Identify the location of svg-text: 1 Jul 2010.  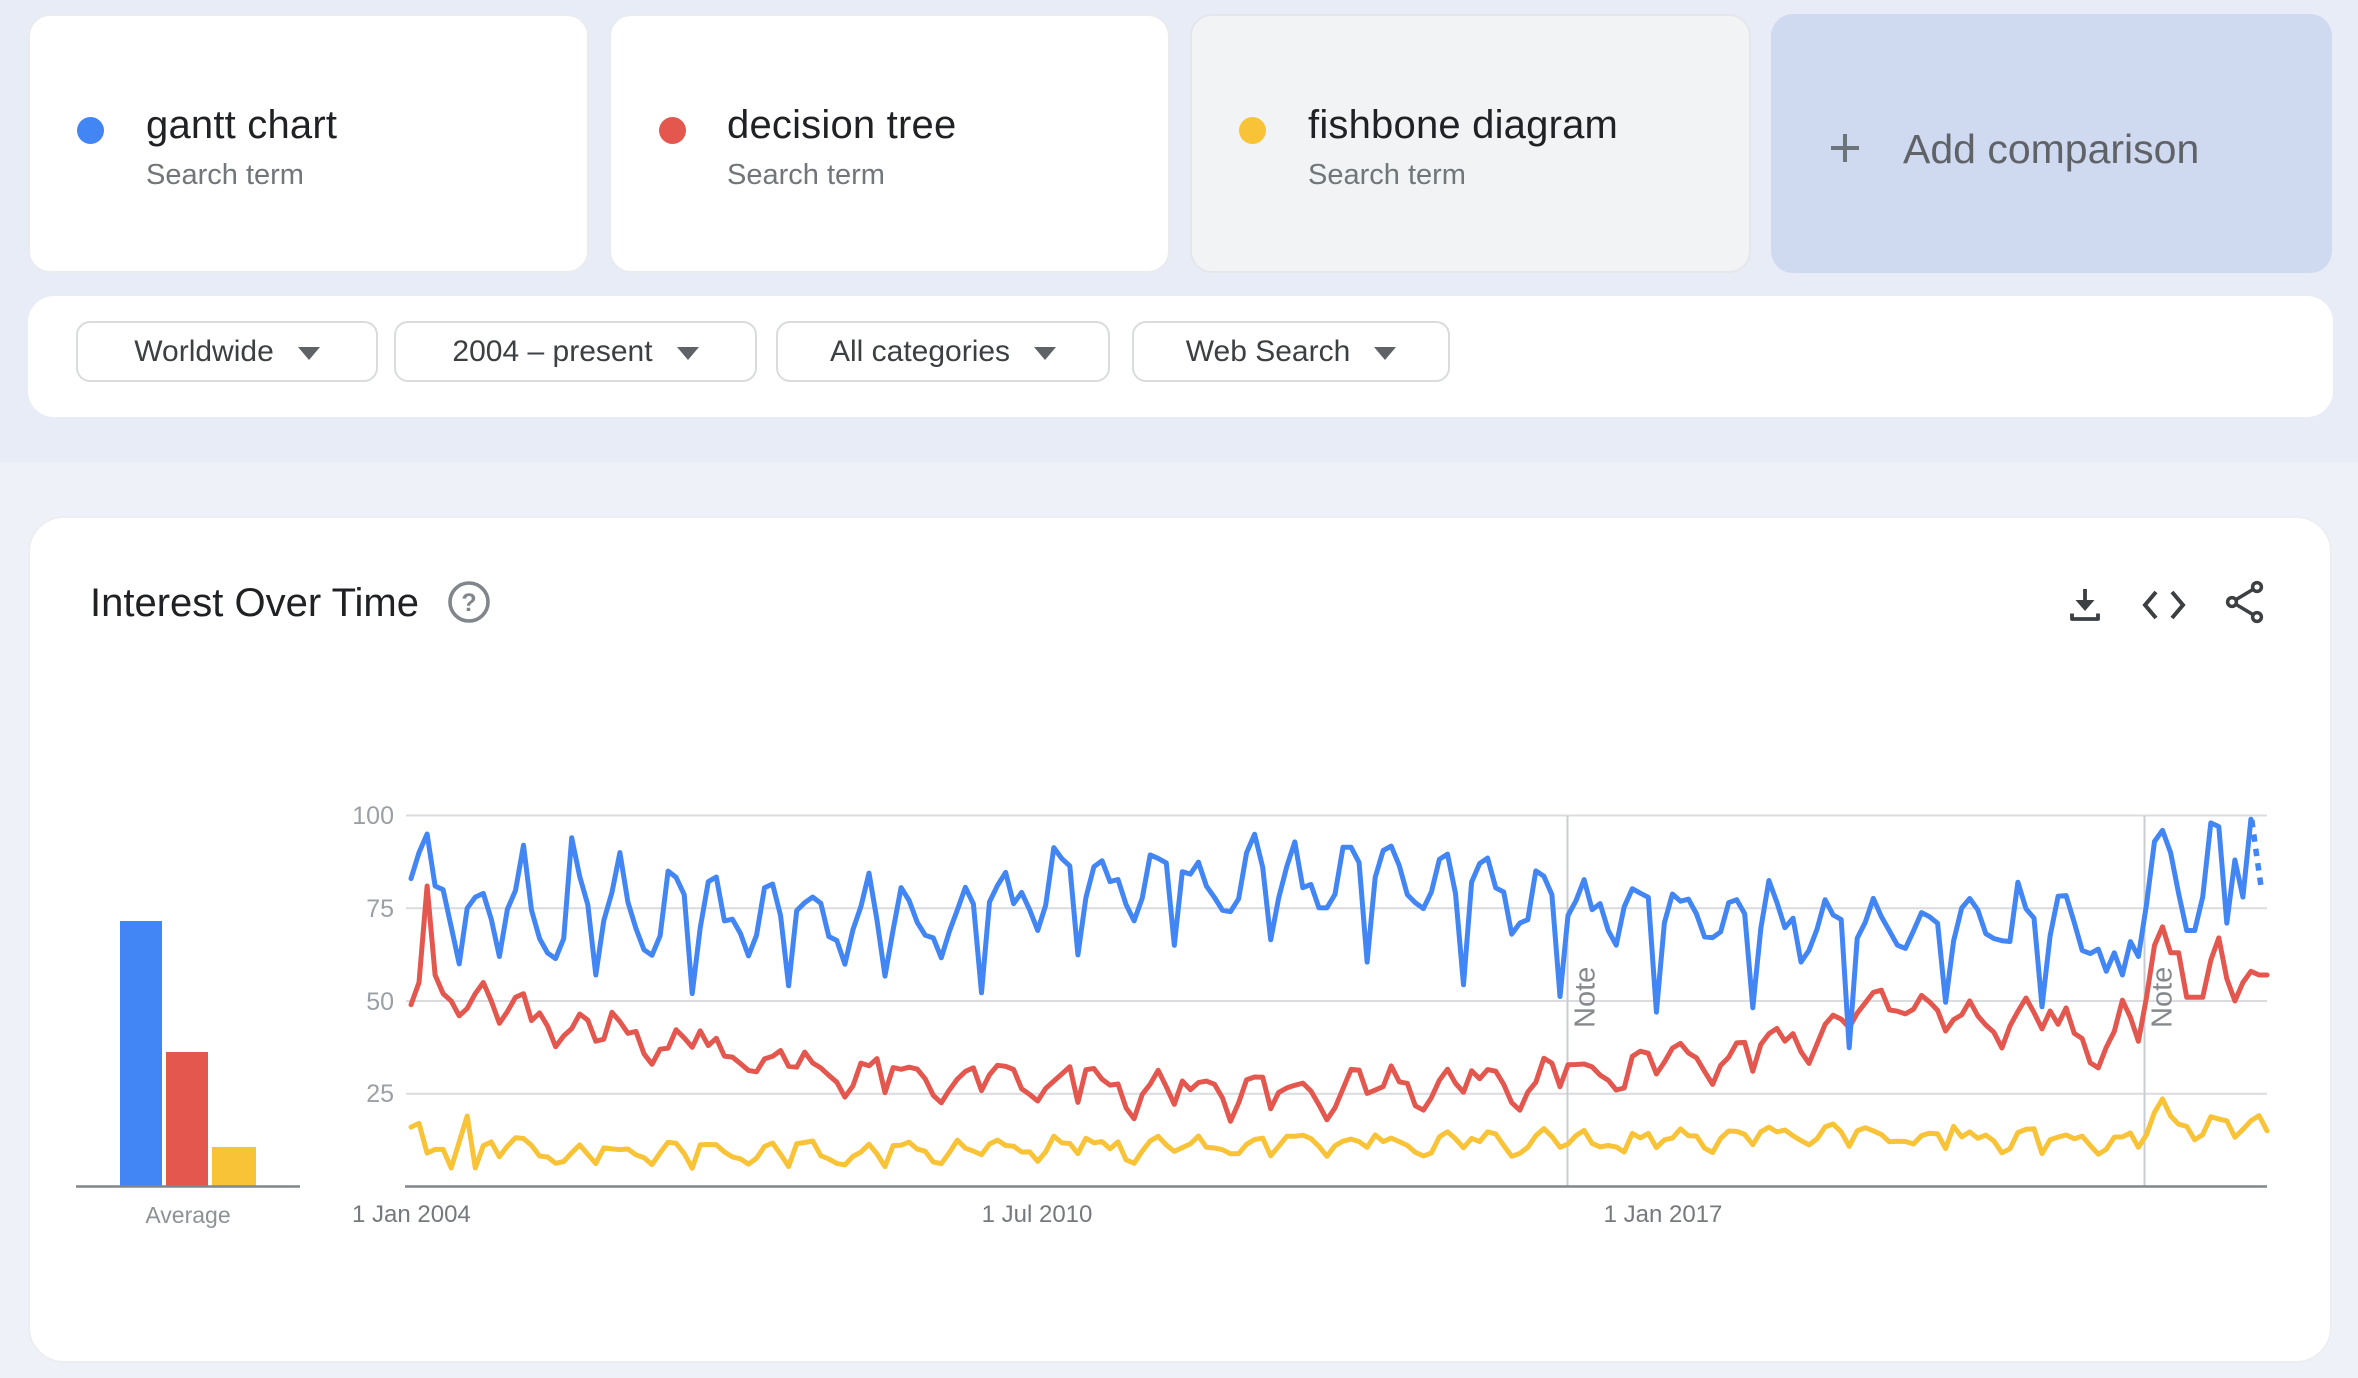
(1037, 1214).